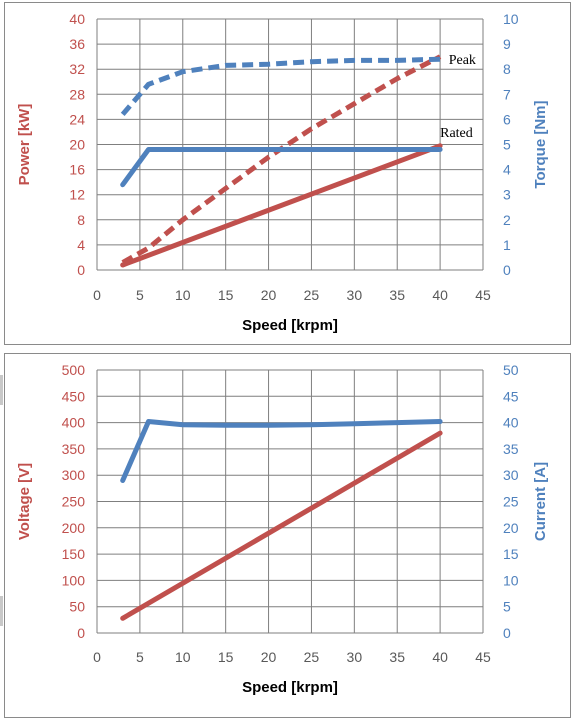  What do you see at coordinates (511, 528) in the screenshot?
I see `y2-tick-label: 20` at bounding box center [511, 528].